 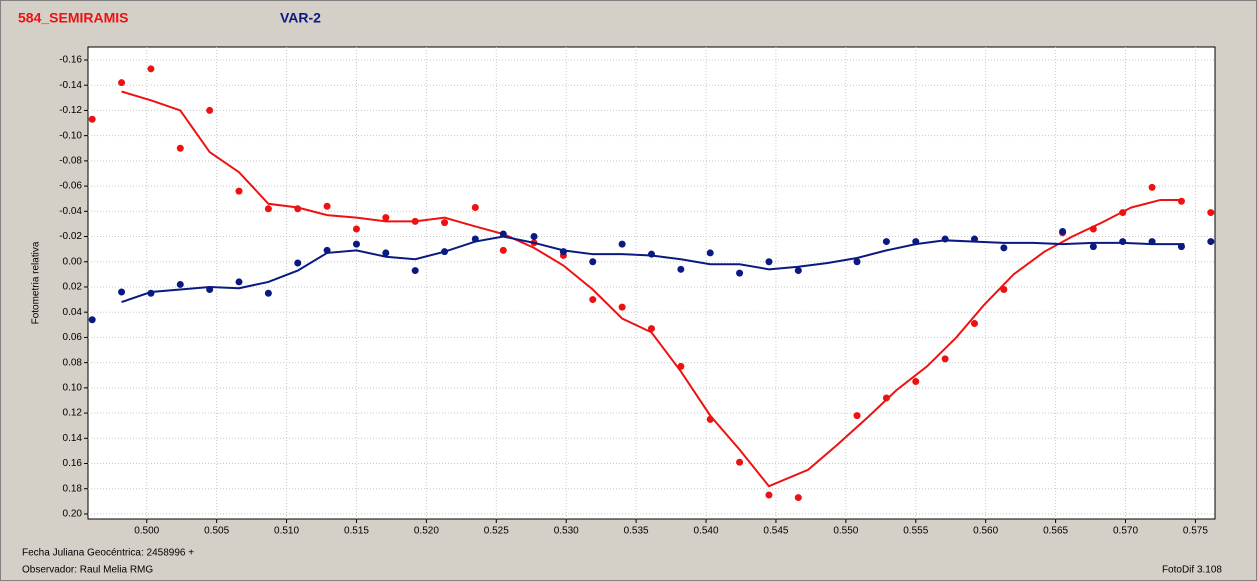 What do you see at coordinates (216, 531) in the screenshot?
I see `x-tick-label: 0.505` at bounding box center [216, 531].